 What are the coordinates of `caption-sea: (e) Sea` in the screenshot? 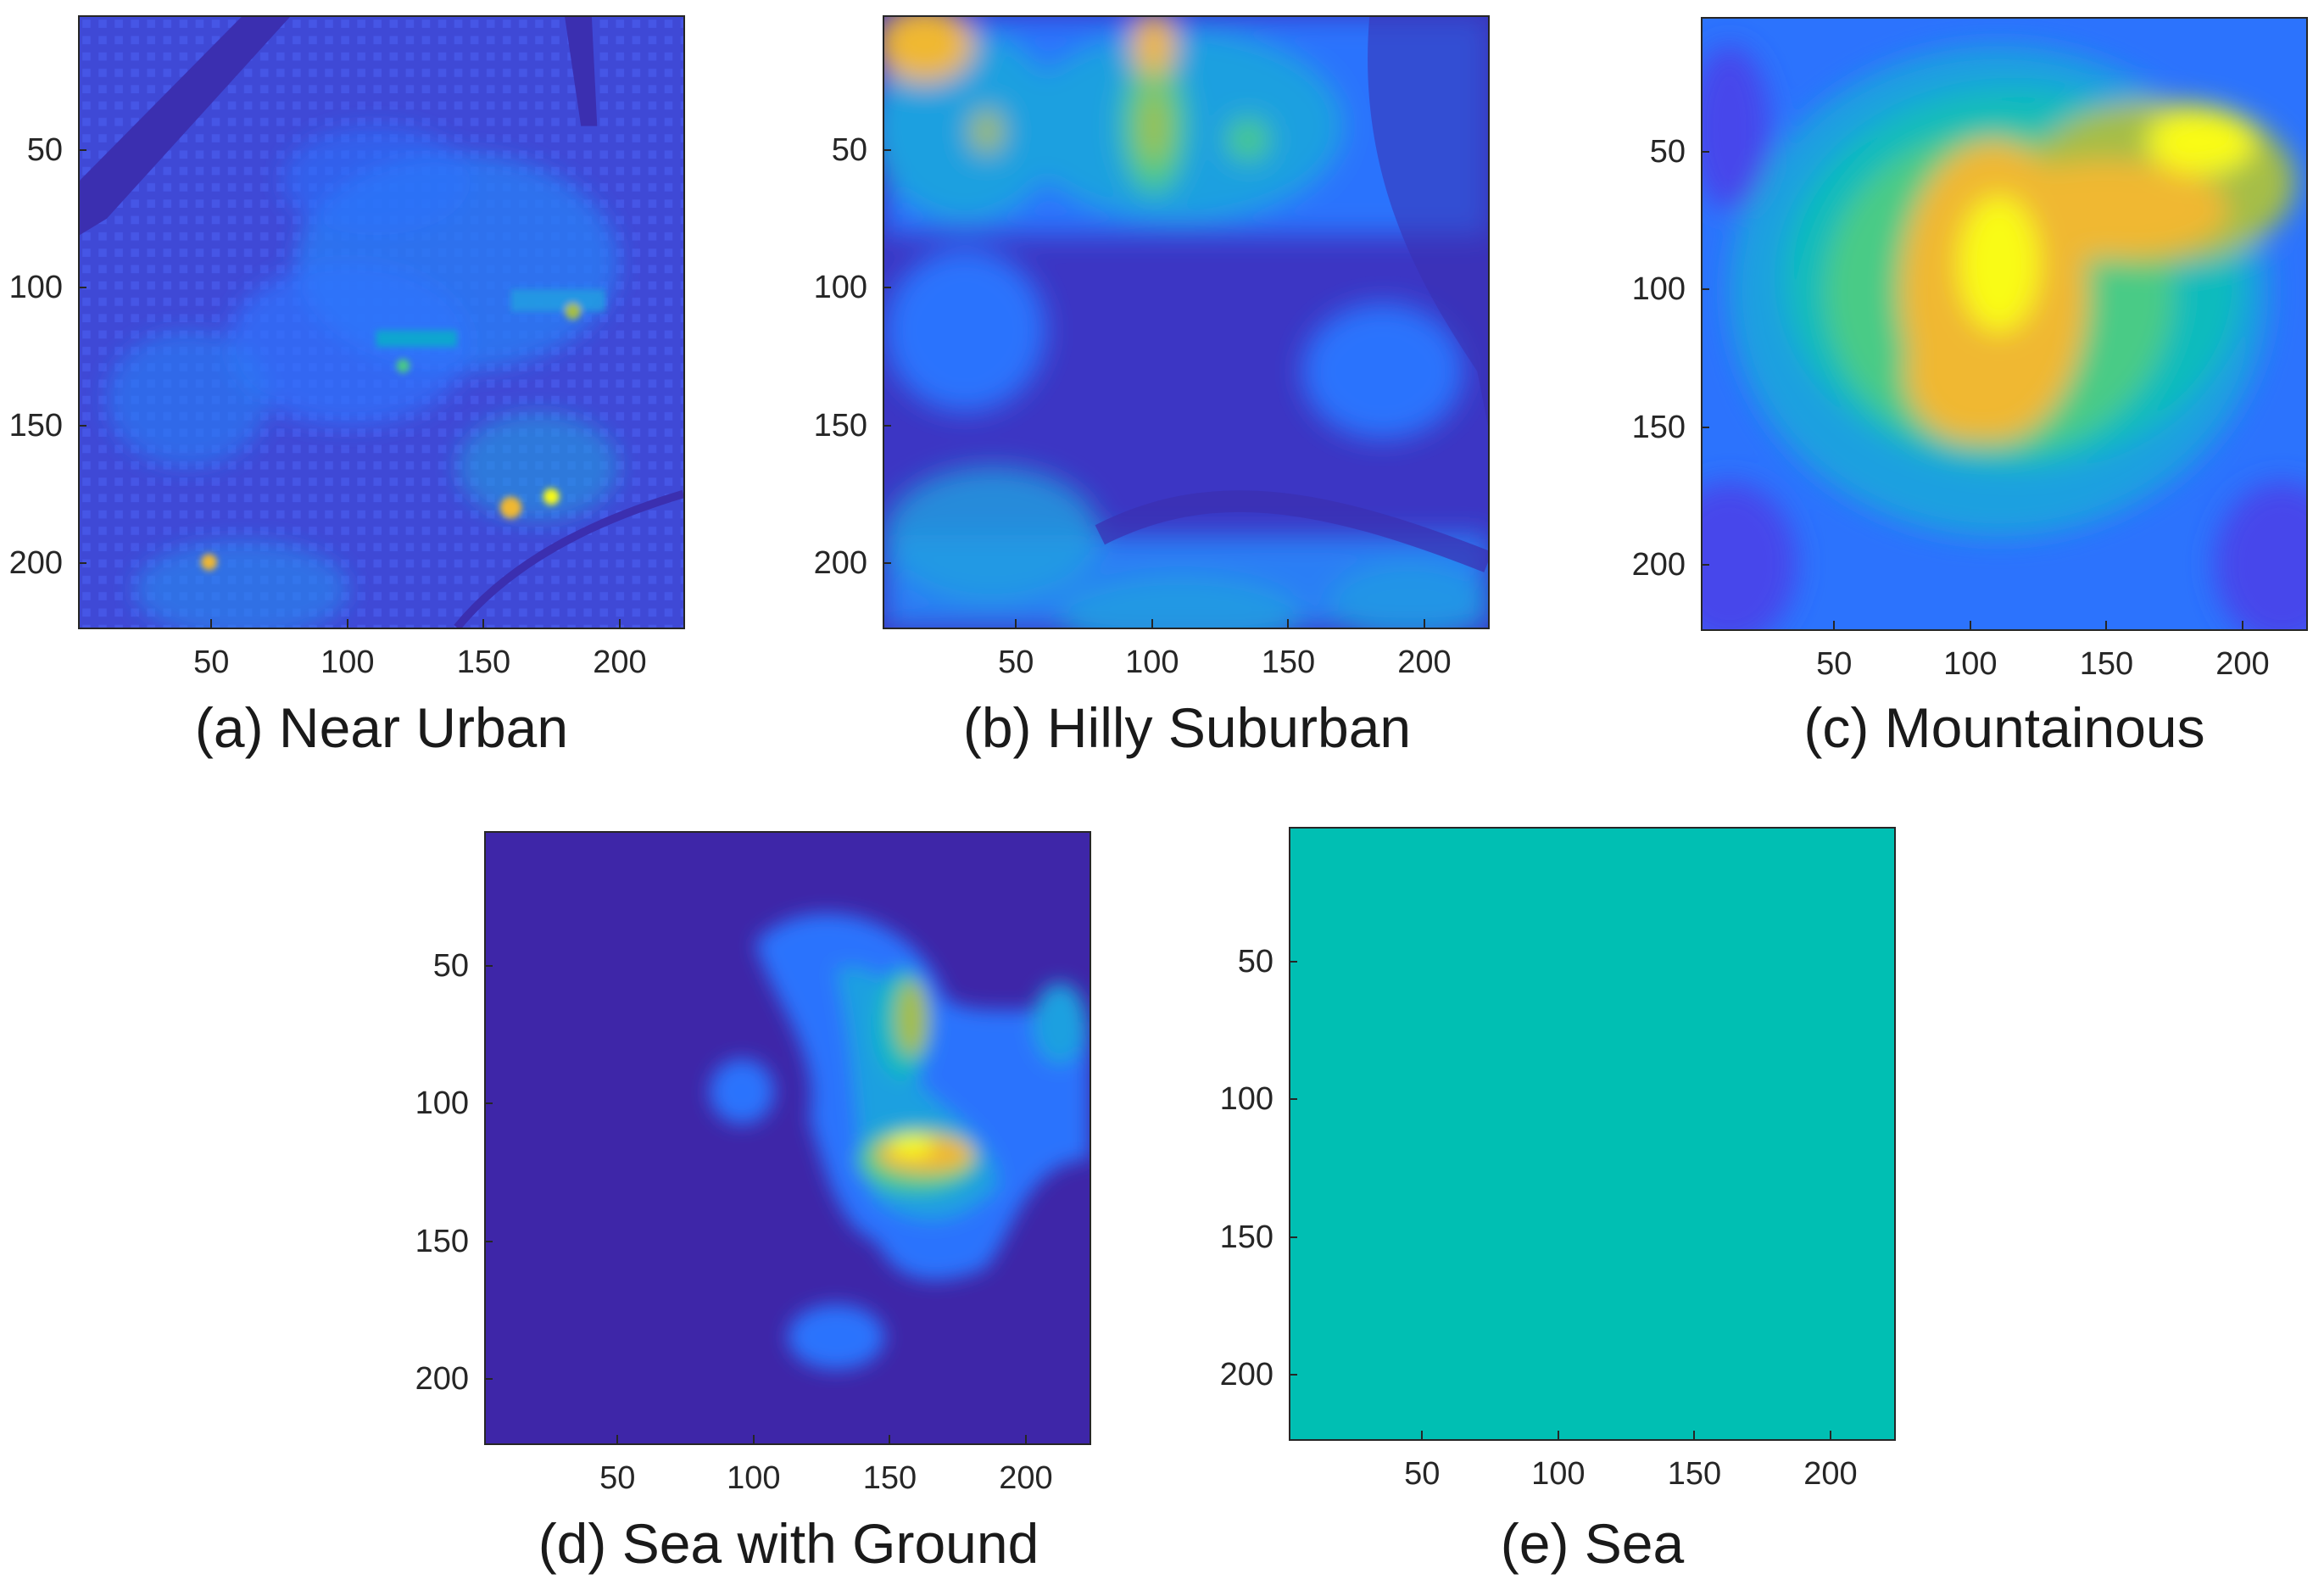 It's located at (1593, 1543).